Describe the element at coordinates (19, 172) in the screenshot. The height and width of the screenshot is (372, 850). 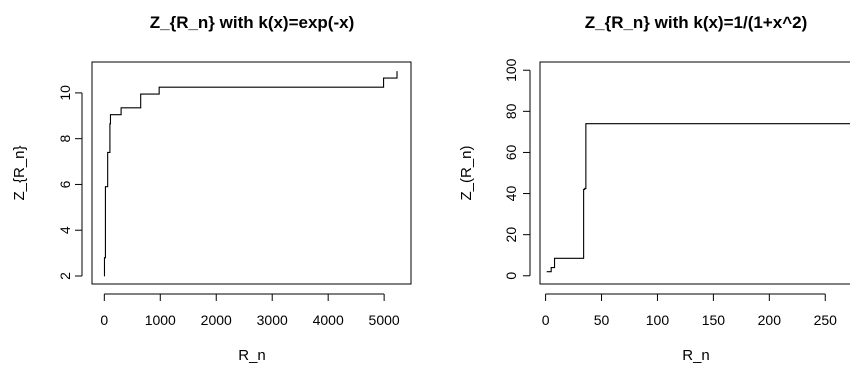
I see `y-axis-label: Z_{R_n}` at that location.